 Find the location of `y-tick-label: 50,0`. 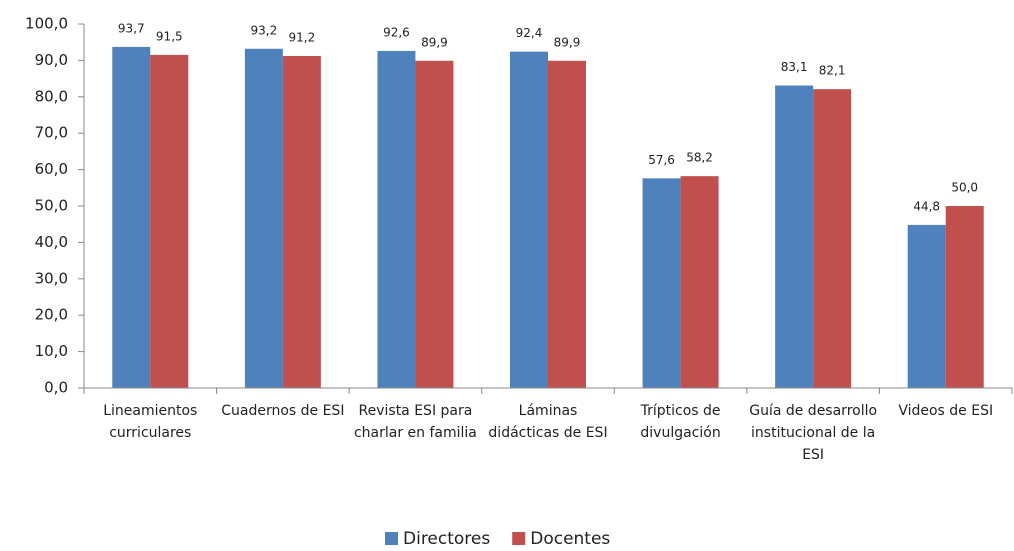

y-tick-label: 50,0 is located at coordinates (51, 206).